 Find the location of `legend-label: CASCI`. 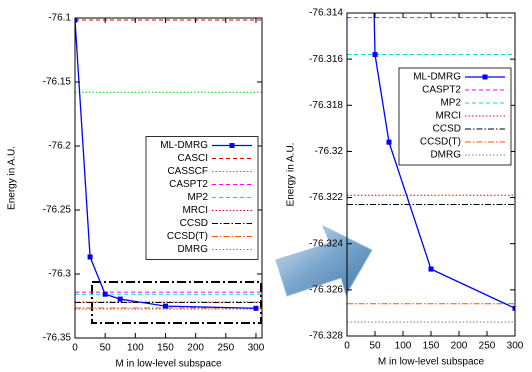

legend-label: CASCI is located at coordinates (192, 158).